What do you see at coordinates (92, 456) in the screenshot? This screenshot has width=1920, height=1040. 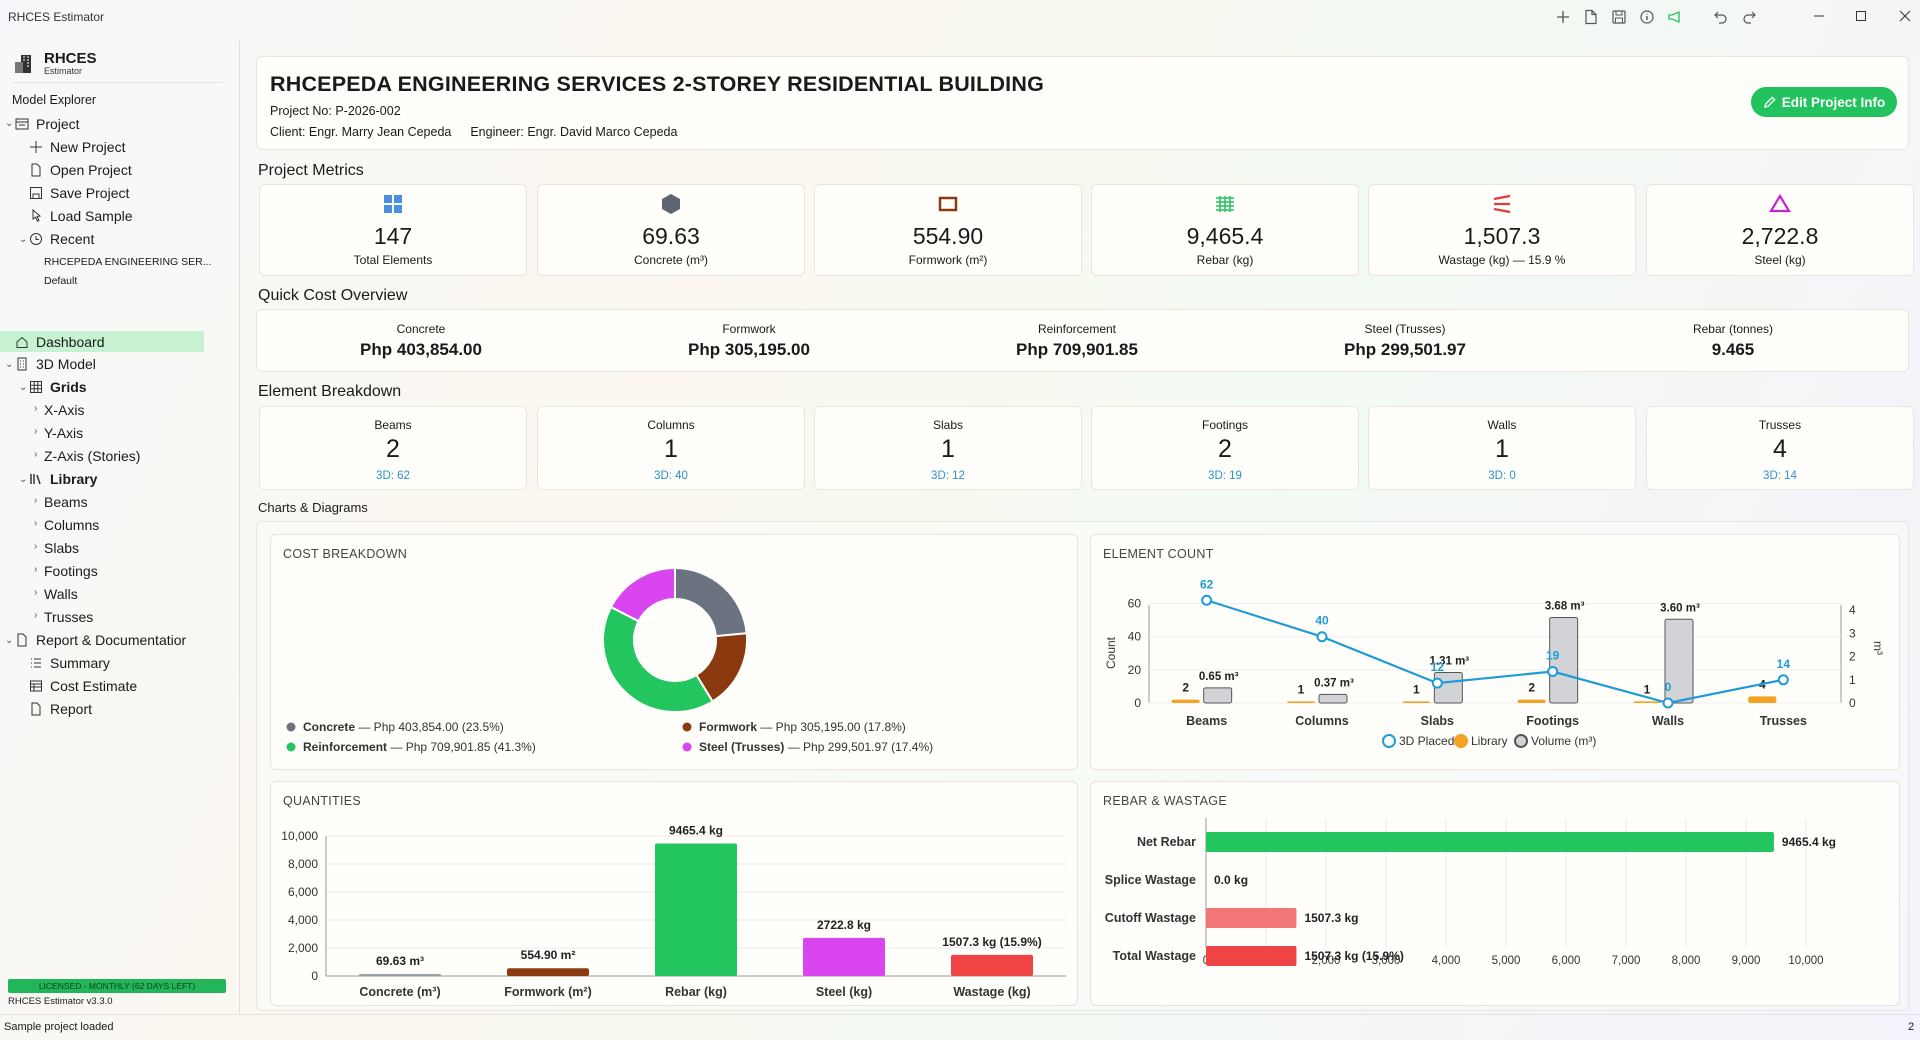 I see `tree-z-axis: Z-Axis (Stories)` at bounding box center [92, 456].